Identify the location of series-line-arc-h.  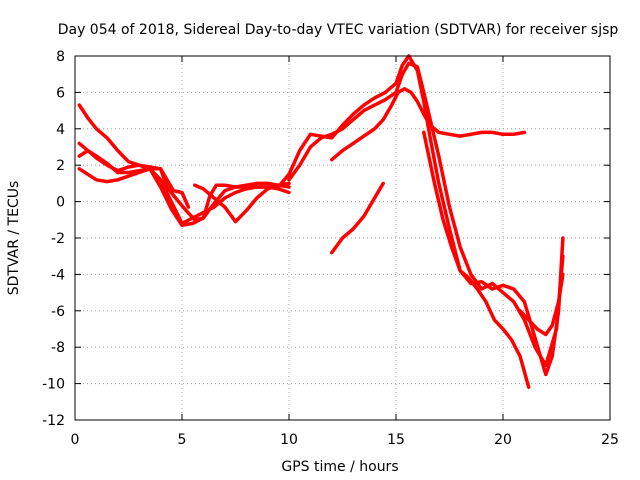
(428, 124).